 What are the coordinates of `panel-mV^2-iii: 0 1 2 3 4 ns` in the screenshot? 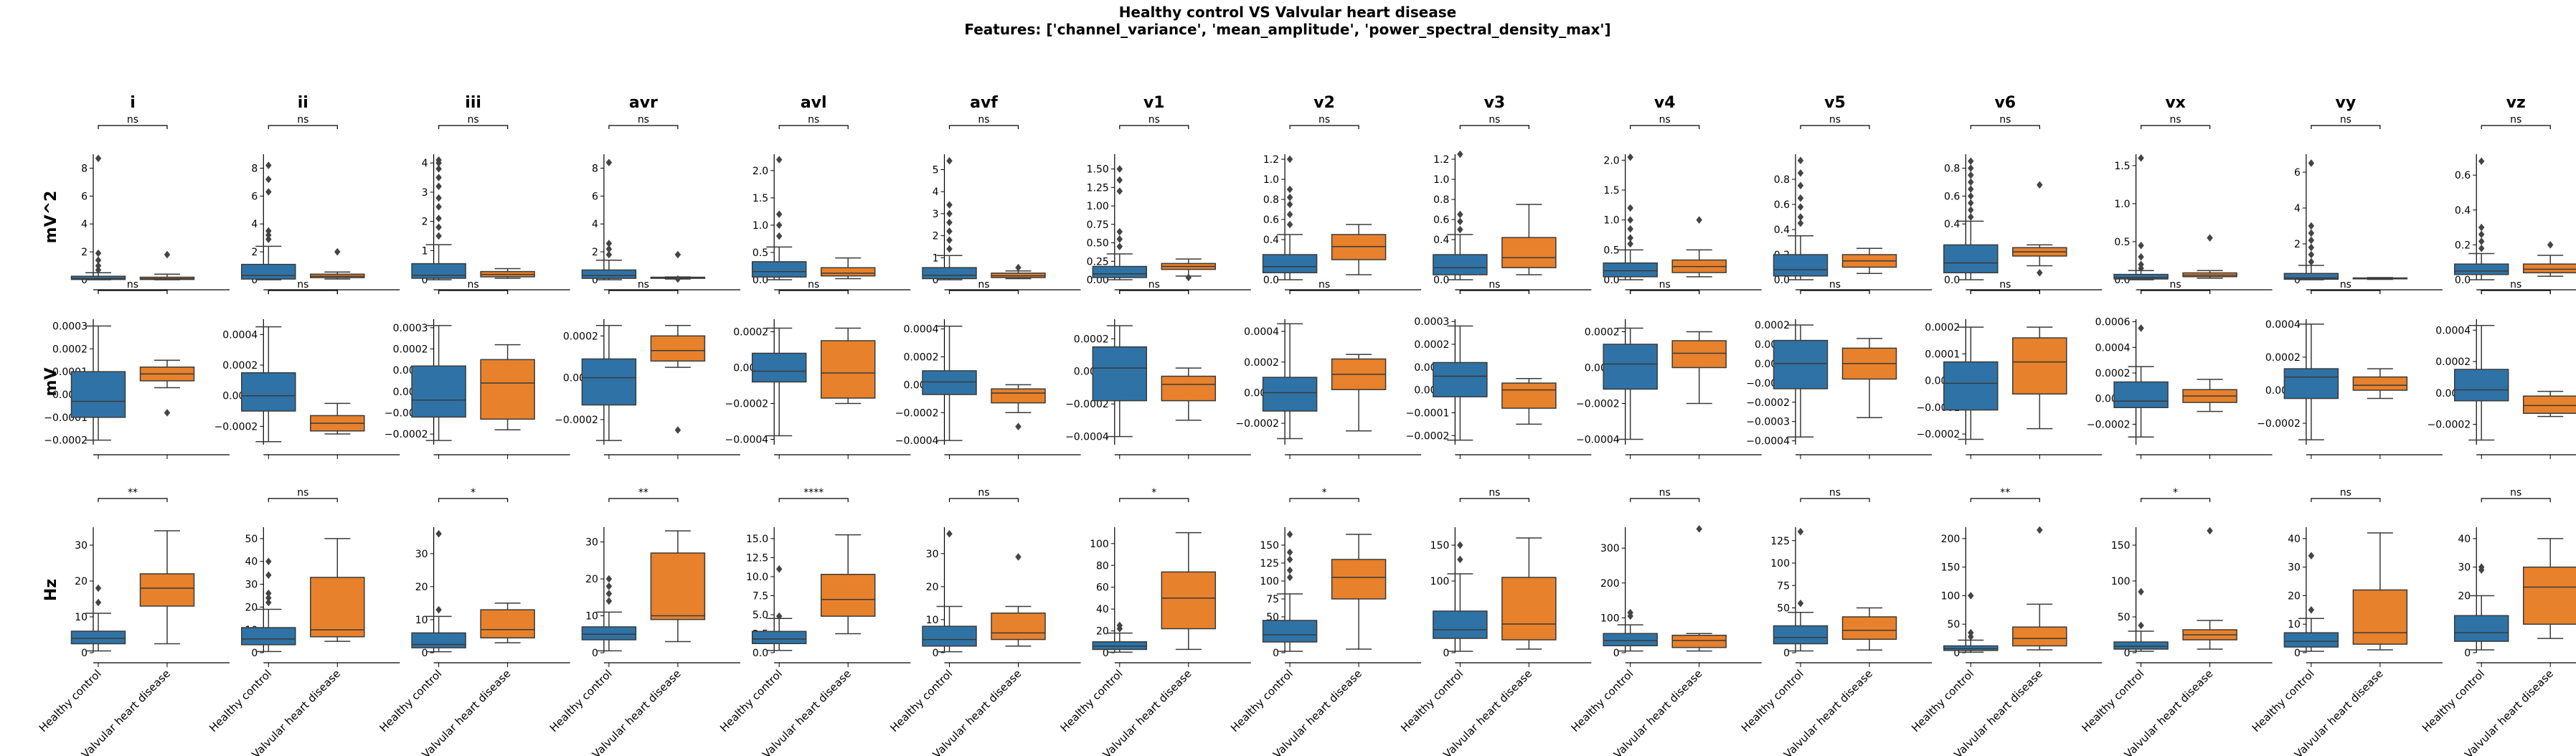 It's located at (490, 204).